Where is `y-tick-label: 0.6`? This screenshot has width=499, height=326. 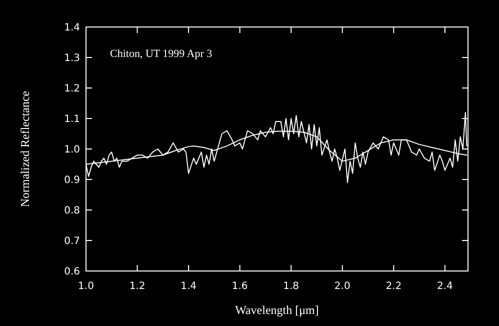 y-tick-label: 0.6 is located at coordinates (72, 272).